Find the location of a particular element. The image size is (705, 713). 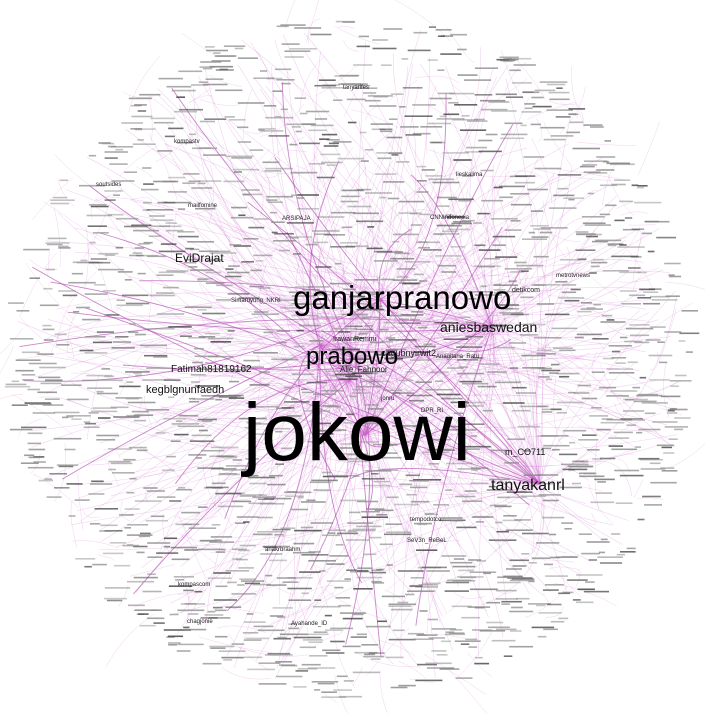

node-label-irawan: IrawanRemmi is located at coordinates (355, 339).